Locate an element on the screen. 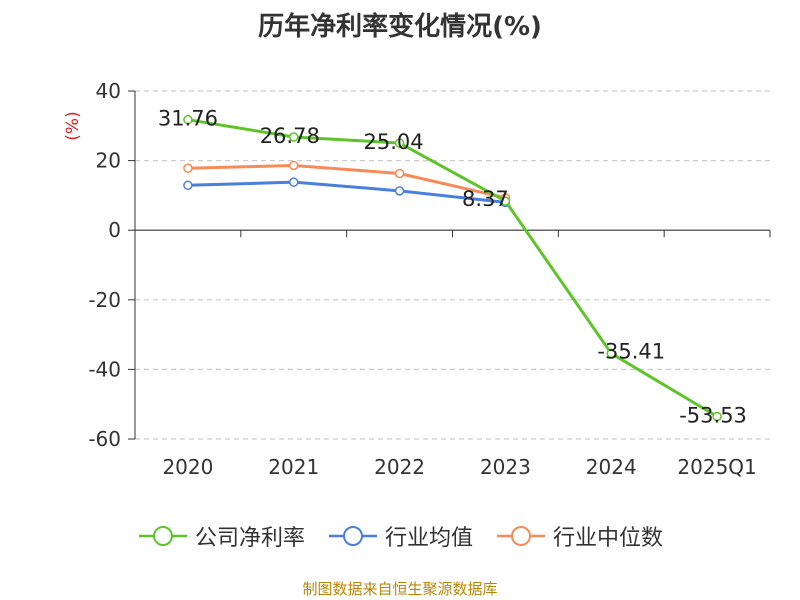  x-tick-label: 2021 is located at coordinates (293, 467).